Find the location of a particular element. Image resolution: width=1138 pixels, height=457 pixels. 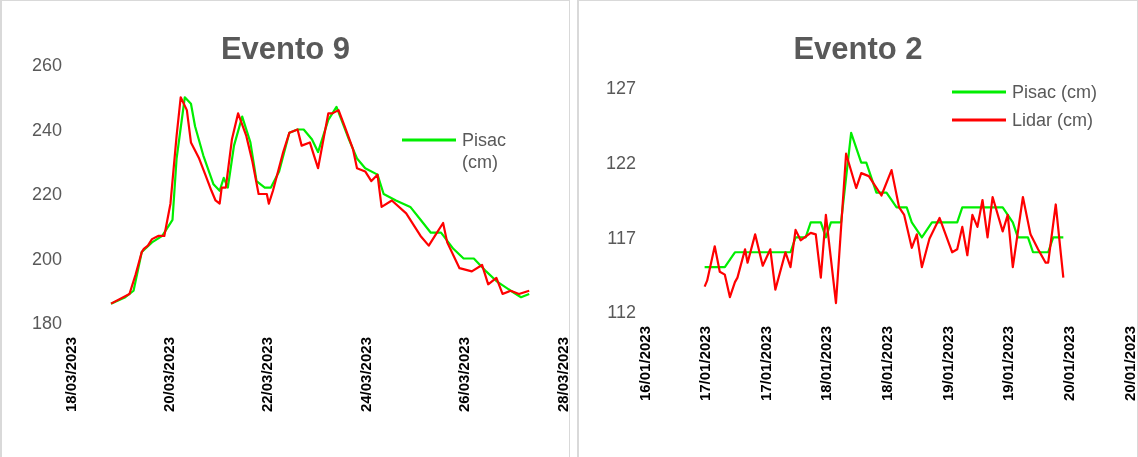

y-tick-label: 112 is located at coordinates (621, 312).